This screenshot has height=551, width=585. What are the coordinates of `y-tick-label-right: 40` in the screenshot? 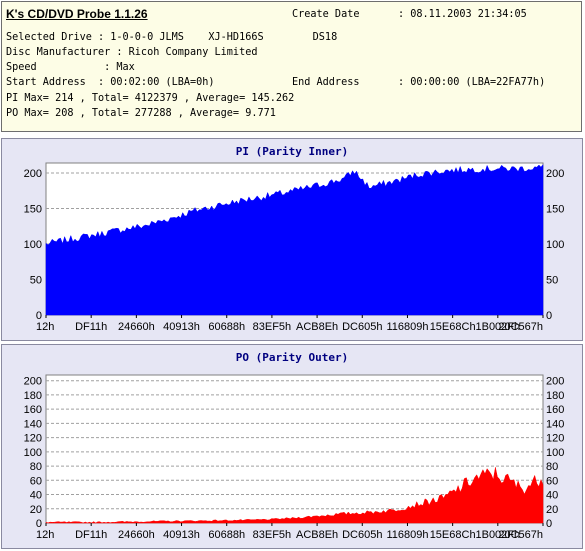 It's located at (552, 496).